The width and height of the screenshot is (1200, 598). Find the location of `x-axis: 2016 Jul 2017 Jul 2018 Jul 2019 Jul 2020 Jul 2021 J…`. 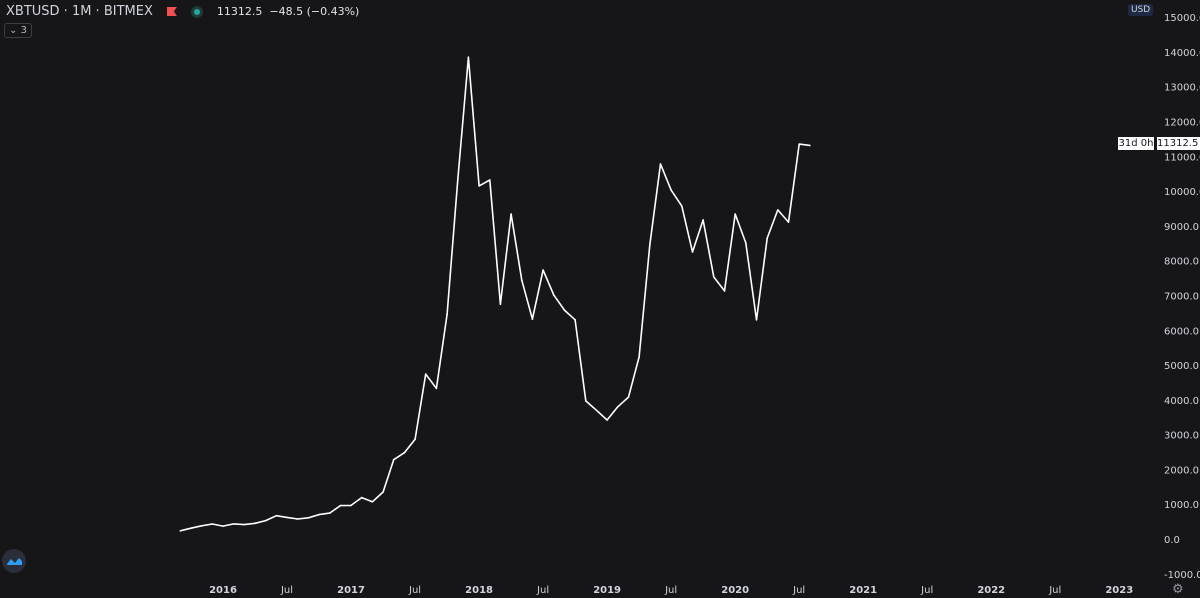

x-axis: 2016 Jul 2017 Jul 2018 Jul 2019 Jul 2020 Jul 2021 J… is located at coordinates (671, 590).